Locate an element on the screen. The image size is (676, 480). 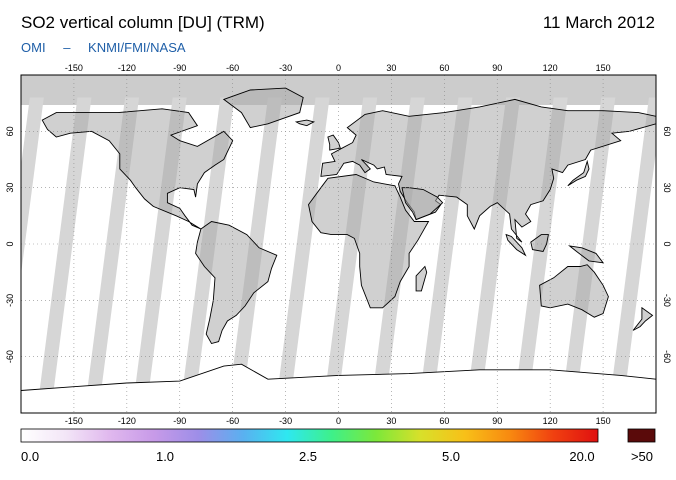
lon-tick-label-bottom: 60 is located at coordinates (444, 421).